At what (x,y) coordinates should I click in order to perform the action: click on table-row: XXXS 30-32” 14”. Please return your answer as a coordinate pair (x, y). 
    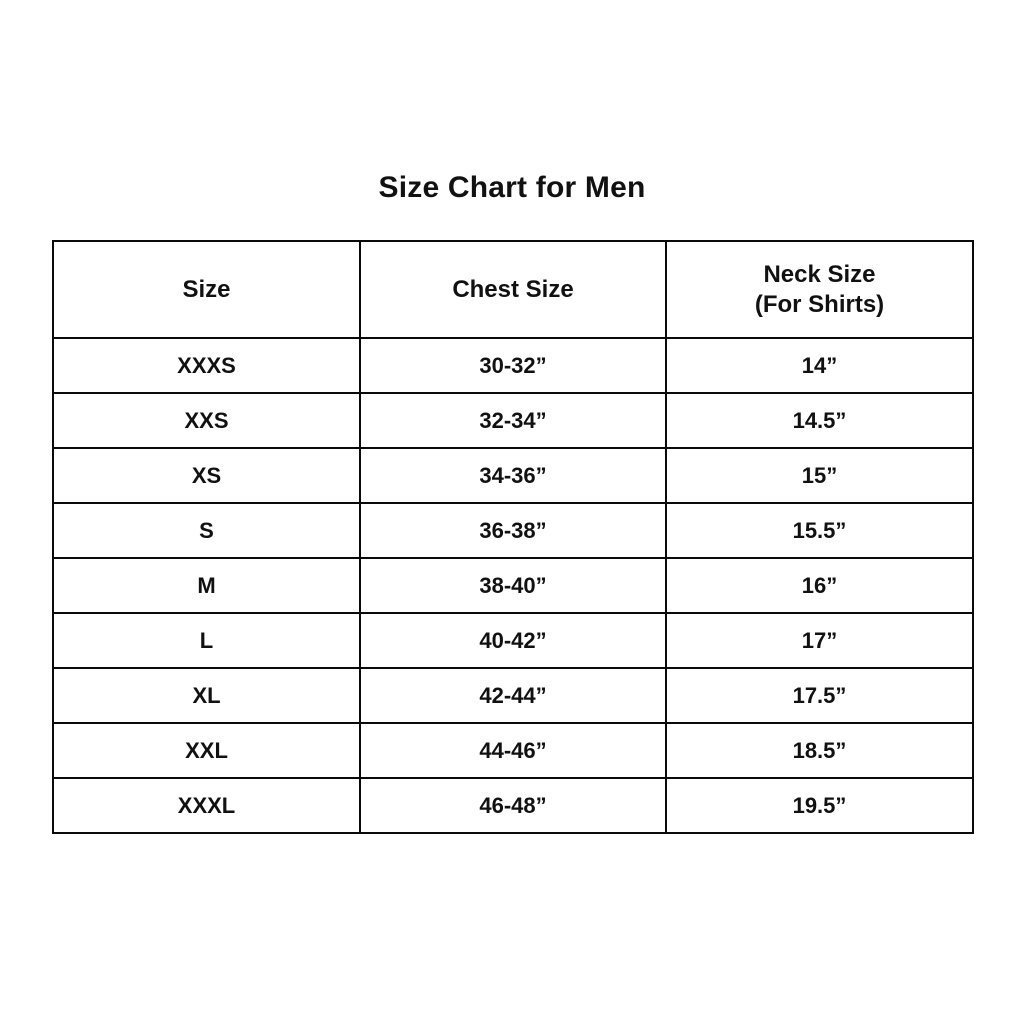
    Looking at the image, I should click on (513, 365).